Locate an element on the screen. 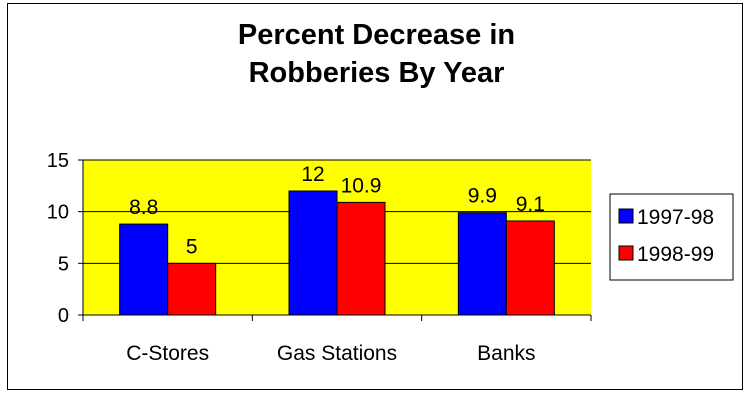 The height and width of the screenshot is (396, 753). data-label: 12 is located at coordinates (312, 174).